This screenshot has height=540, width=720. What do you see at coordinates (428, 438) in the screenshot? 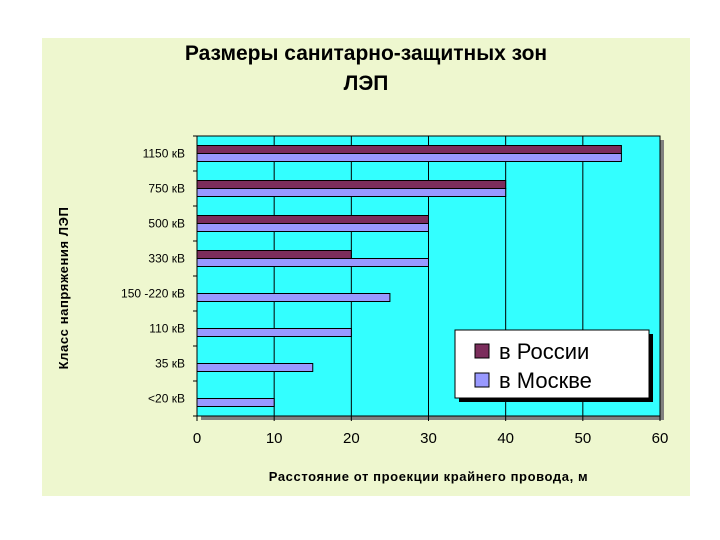
I see `x-tick-label: 30` at bounding box center [428, 438].